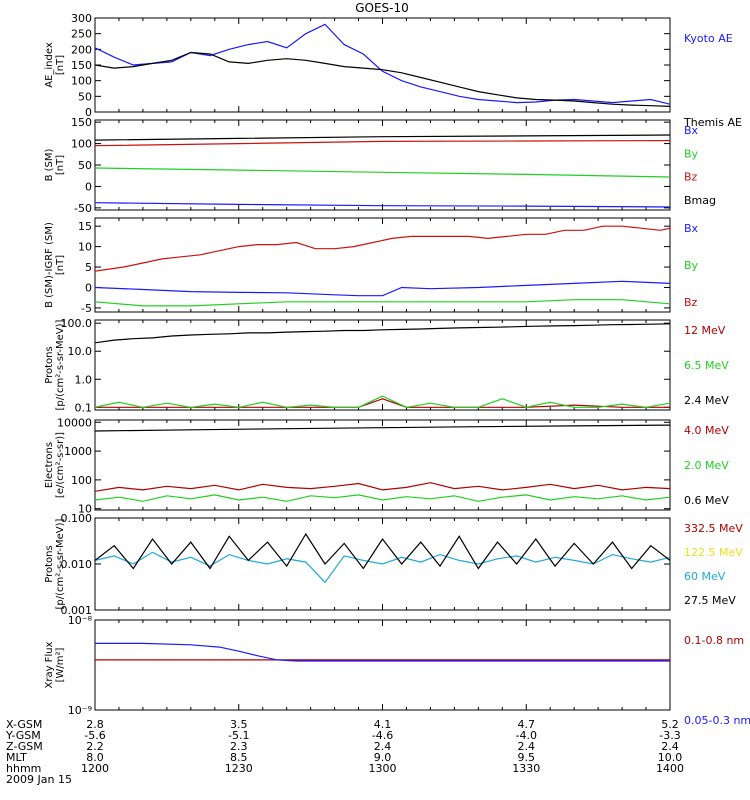  Describe the element at coordinates (81, 34) in the screenshot. I see `y-tick-label: 250` at that location.